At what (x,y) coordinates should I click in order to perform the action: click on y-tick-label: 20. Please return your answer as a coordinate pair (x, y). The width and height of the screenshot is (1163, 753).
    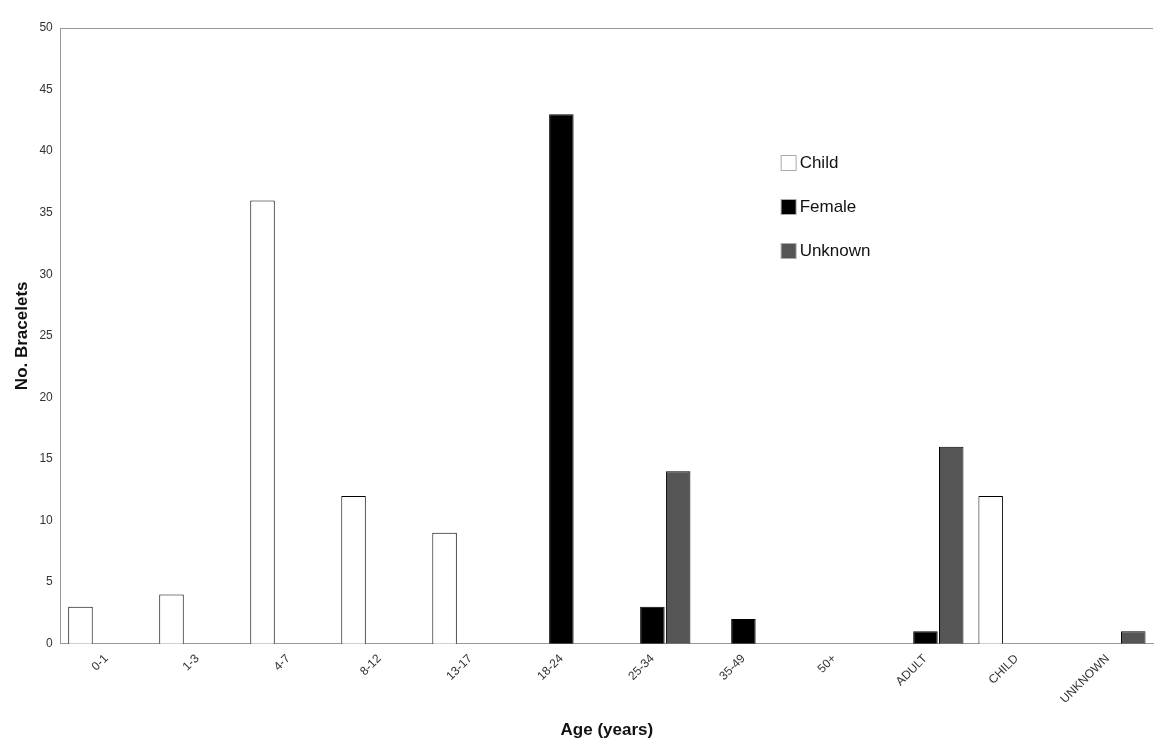
    Looking at the image, I should click on (46, 396).